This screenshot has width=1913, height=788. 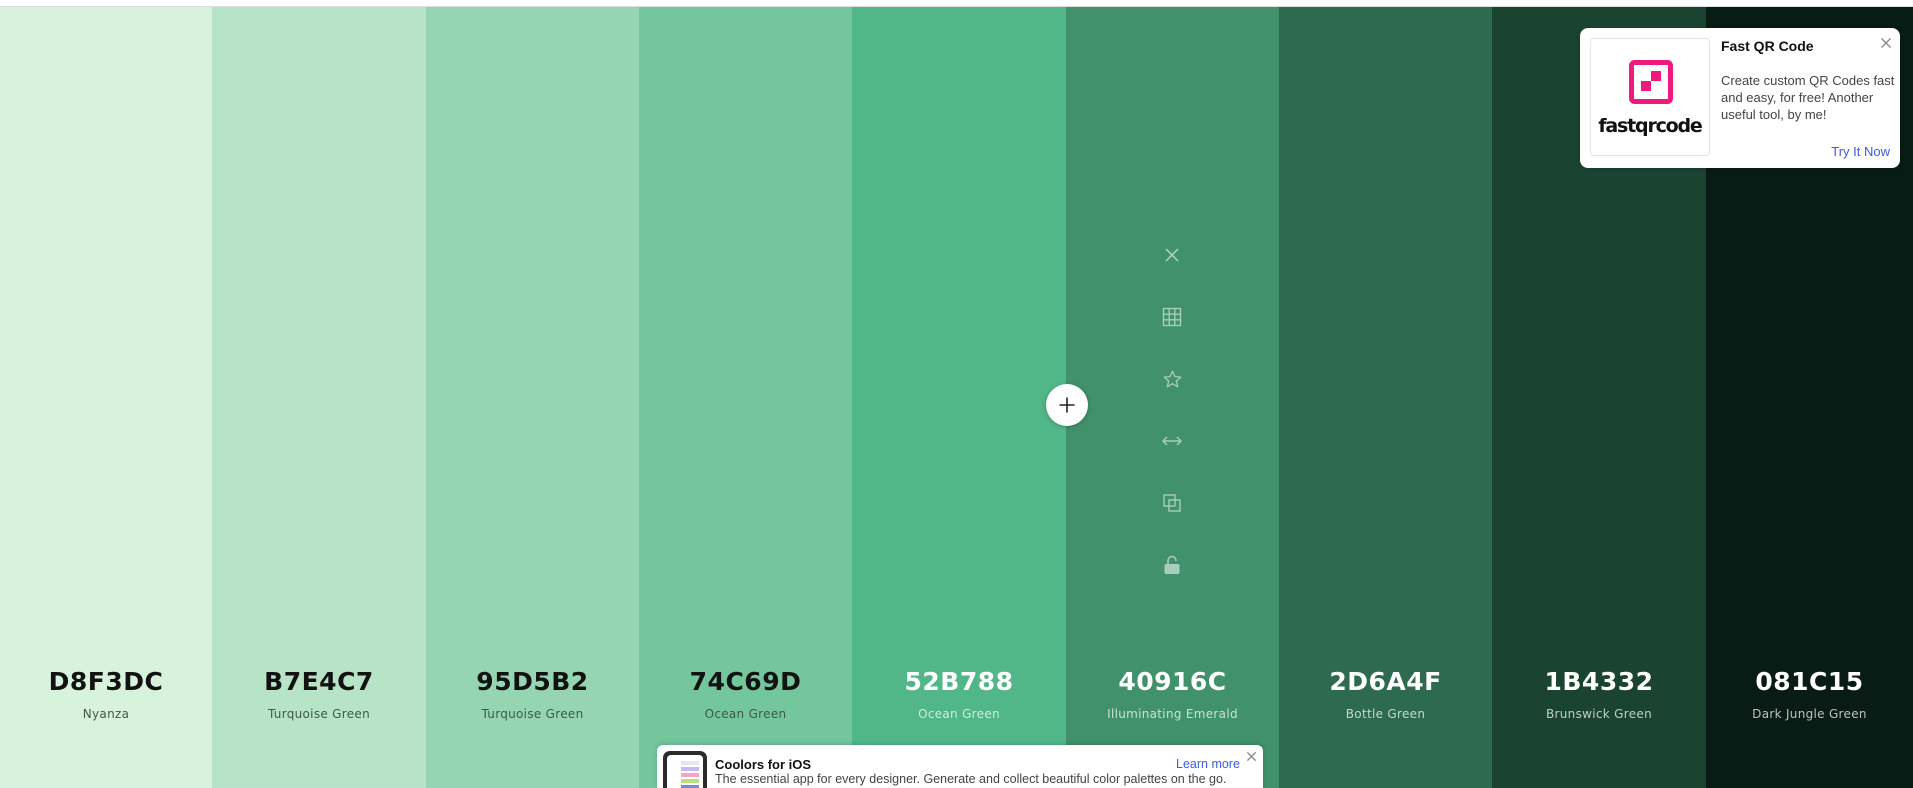 I want to click on save-color-button, so click(x=1172, y=379).